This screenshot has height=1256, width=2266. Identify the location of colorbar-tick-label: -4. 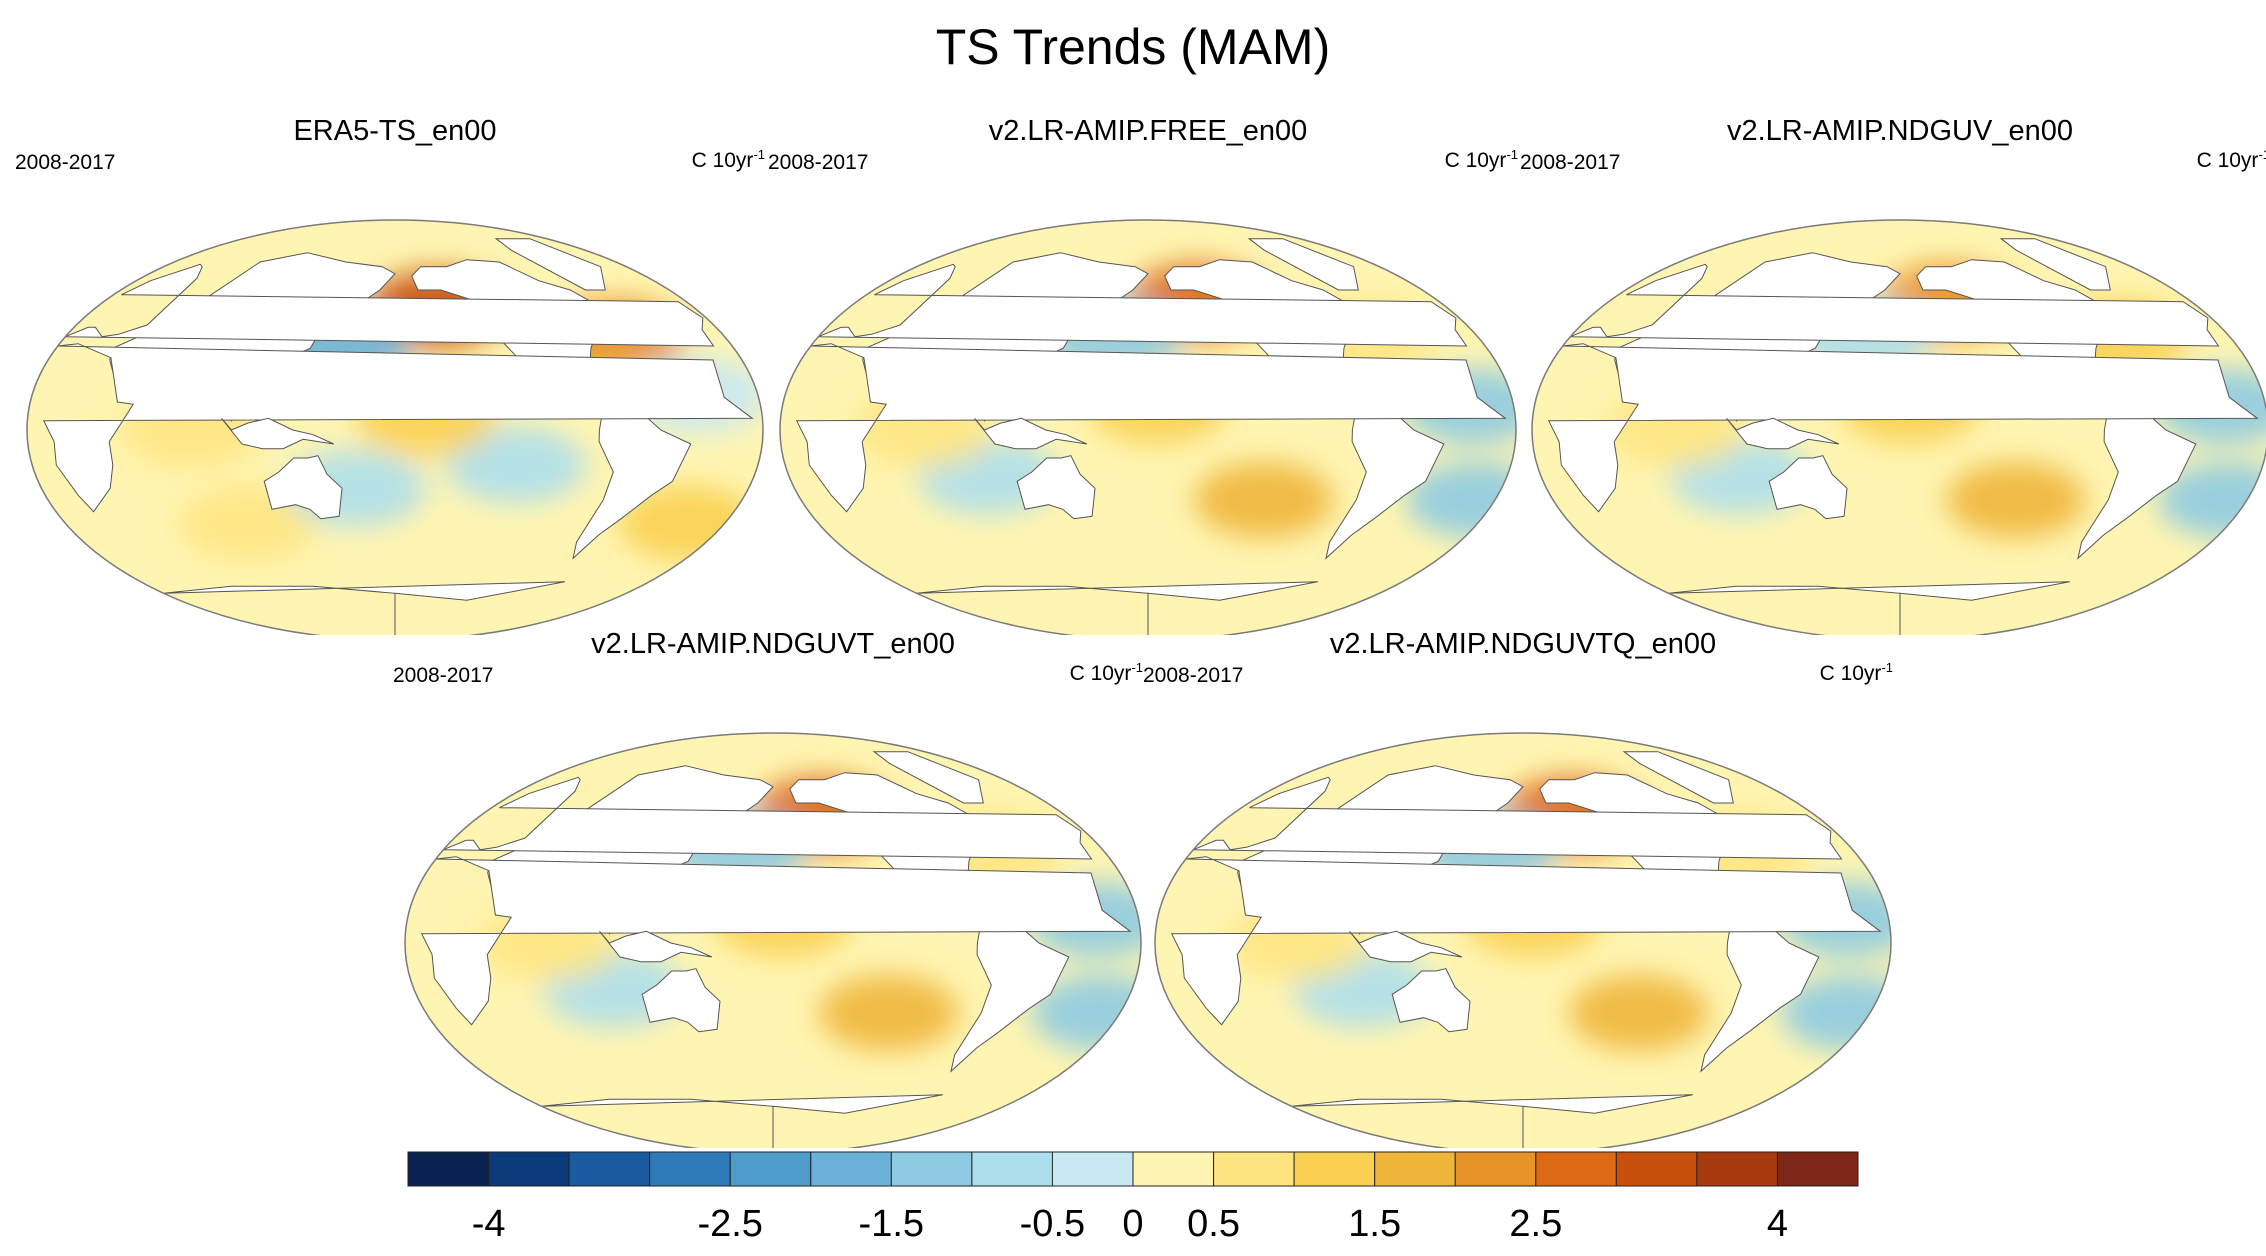
(489, 1224).